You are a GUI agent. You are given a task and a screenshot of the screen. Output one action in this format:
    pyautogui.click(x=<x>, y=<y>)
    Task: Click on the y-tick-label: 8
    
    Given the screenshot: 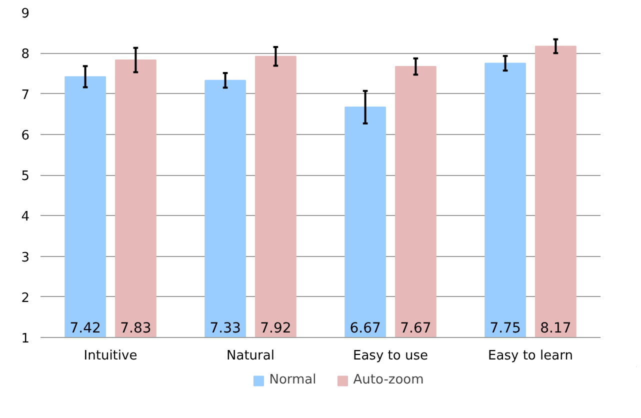 What is the action you would take?
    pyautogui.click(x=25, y=54)
    